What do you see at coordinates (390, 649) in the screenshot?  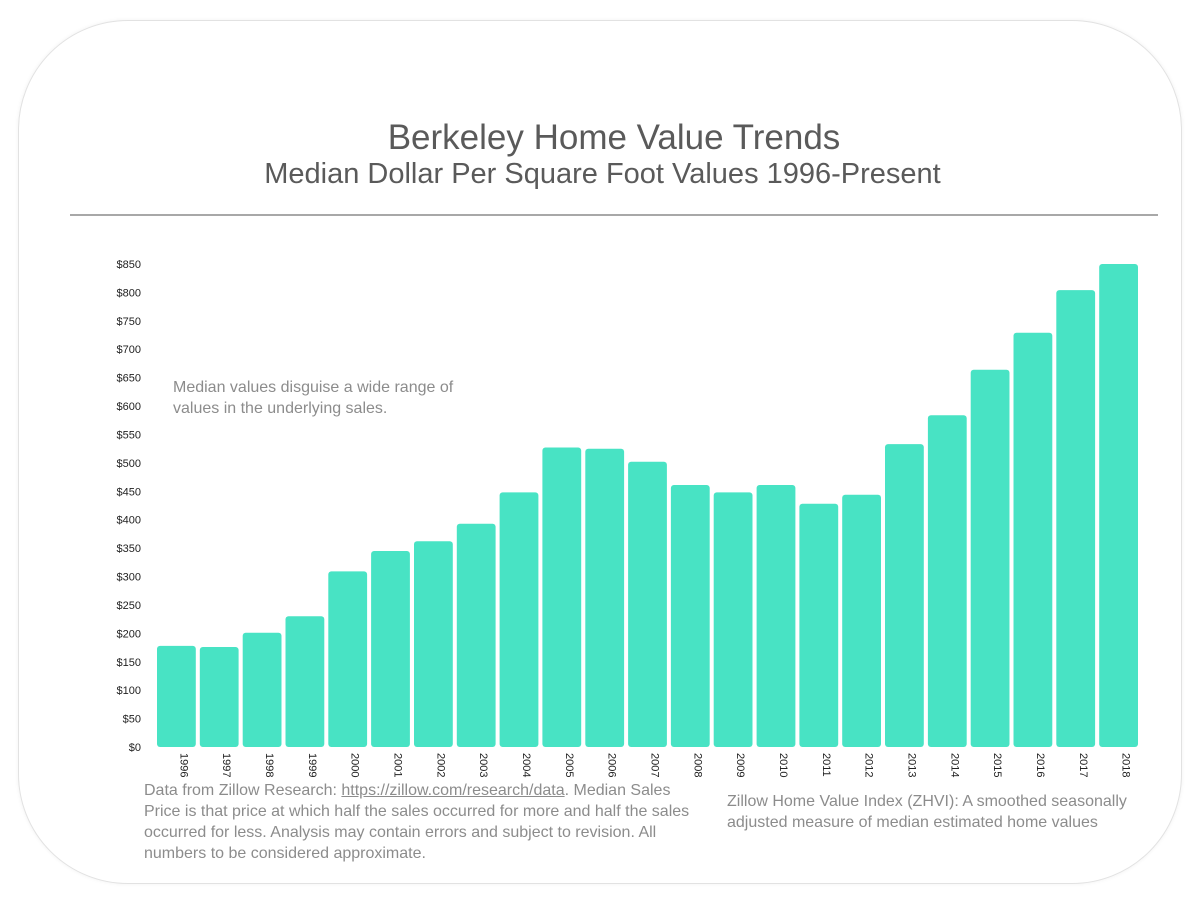 I see `bar-2001` at bounding box center [390, 649].